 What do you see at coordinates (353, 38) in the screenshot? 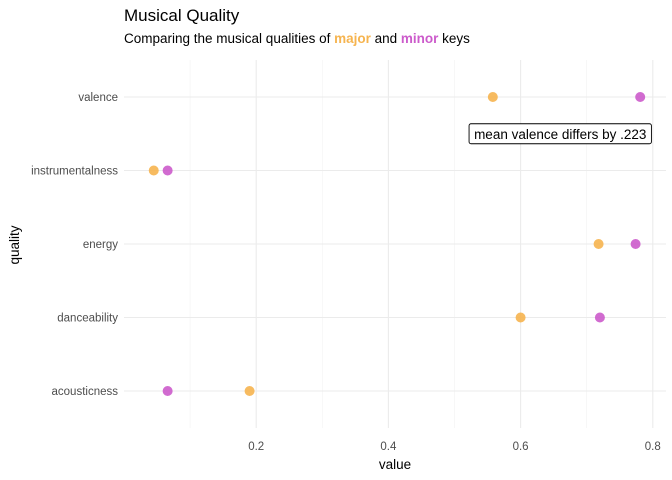
I see `subtitle-major-word: major` at bounding box center [353, 38].